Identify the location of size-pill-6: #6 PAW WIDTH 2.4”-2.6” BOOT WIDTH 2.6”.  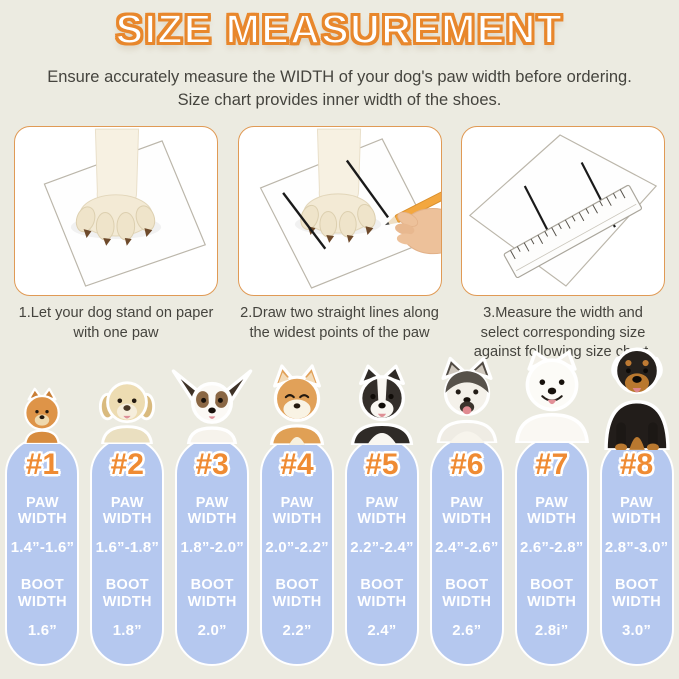
(466, 551).